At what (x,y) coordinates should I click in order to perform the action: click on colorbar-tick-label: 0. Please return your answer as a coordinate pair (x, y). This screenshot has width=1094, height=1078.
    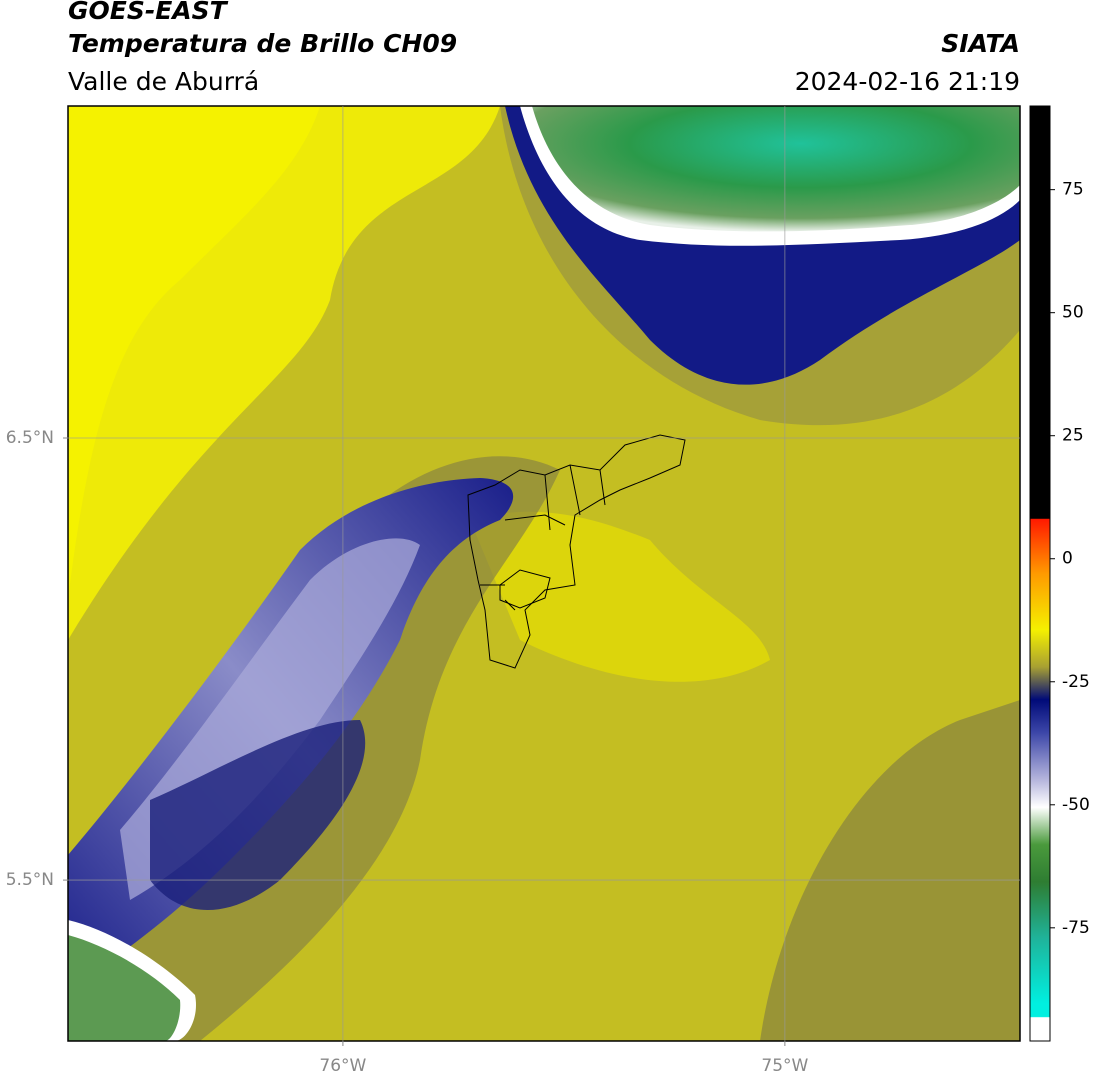
    Looking at the image, I should click on (1067, 559).